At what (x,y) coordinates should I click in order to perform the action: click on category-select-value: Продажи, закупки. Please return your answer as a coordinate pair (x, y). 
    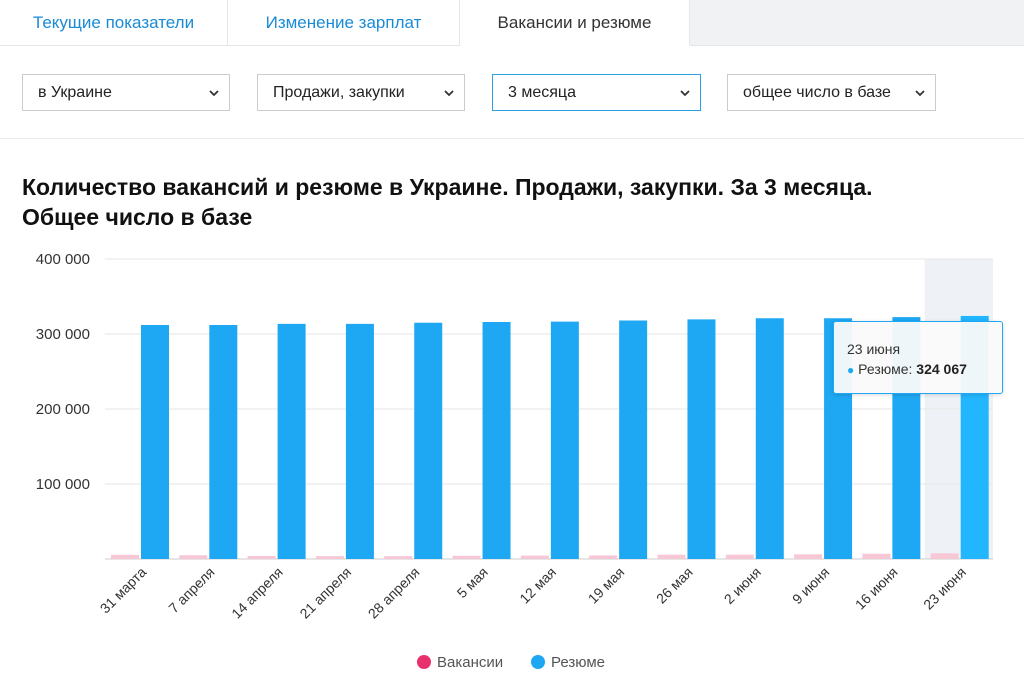
    Looking at the image, I should click on (339, 92).